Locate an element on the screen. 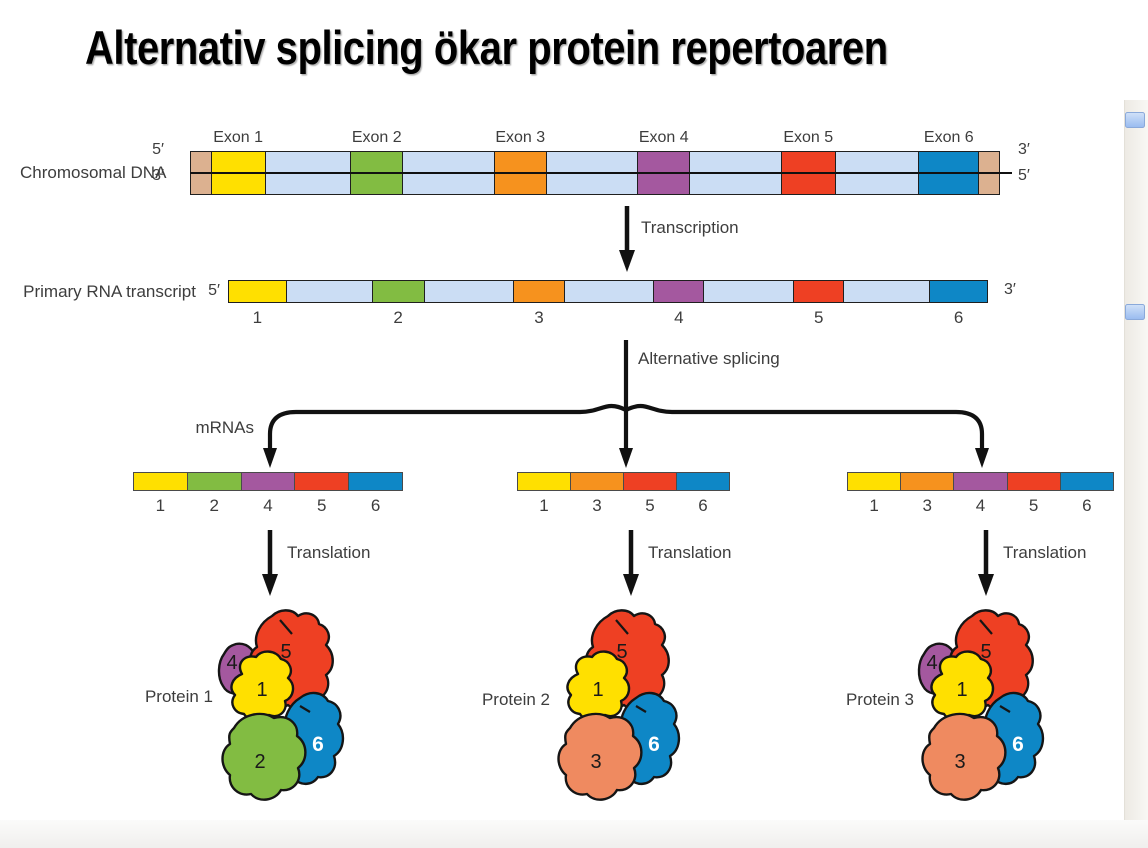  exon-label: Exon 6 is located at coordinates (948, 137).